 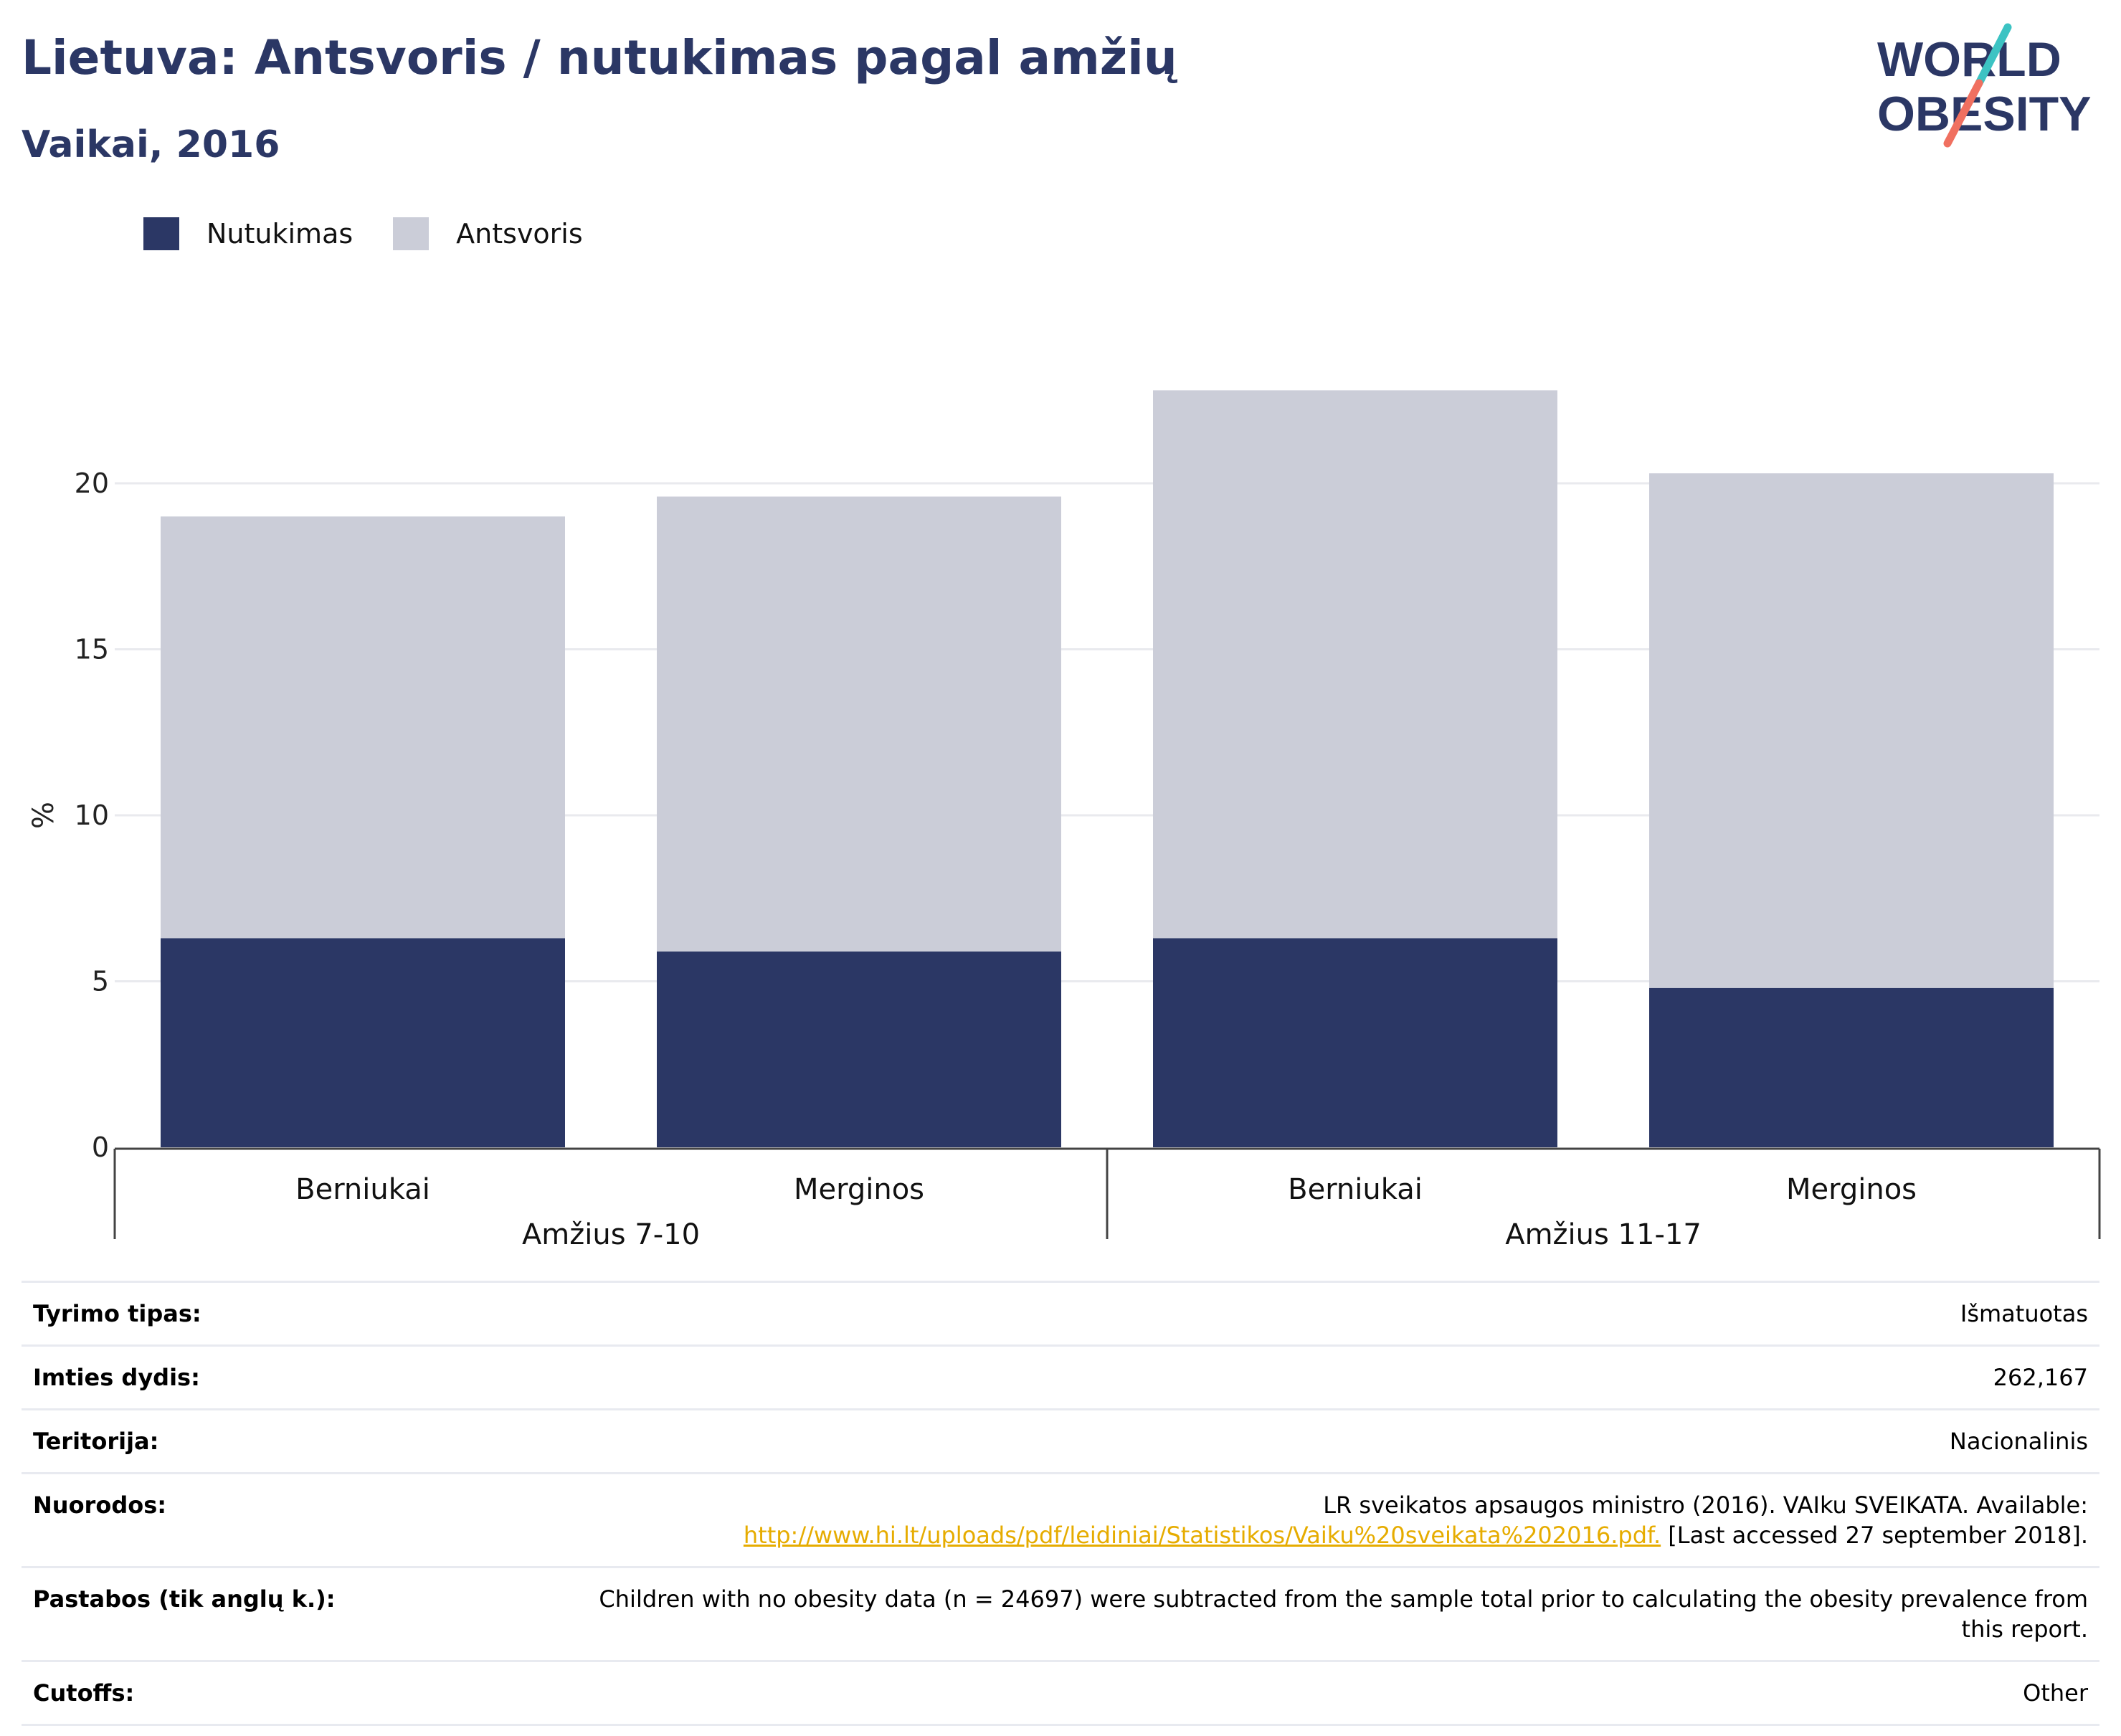 I want to click on info-key: Tyrimo tipas:, so click(x=284, y=1313).